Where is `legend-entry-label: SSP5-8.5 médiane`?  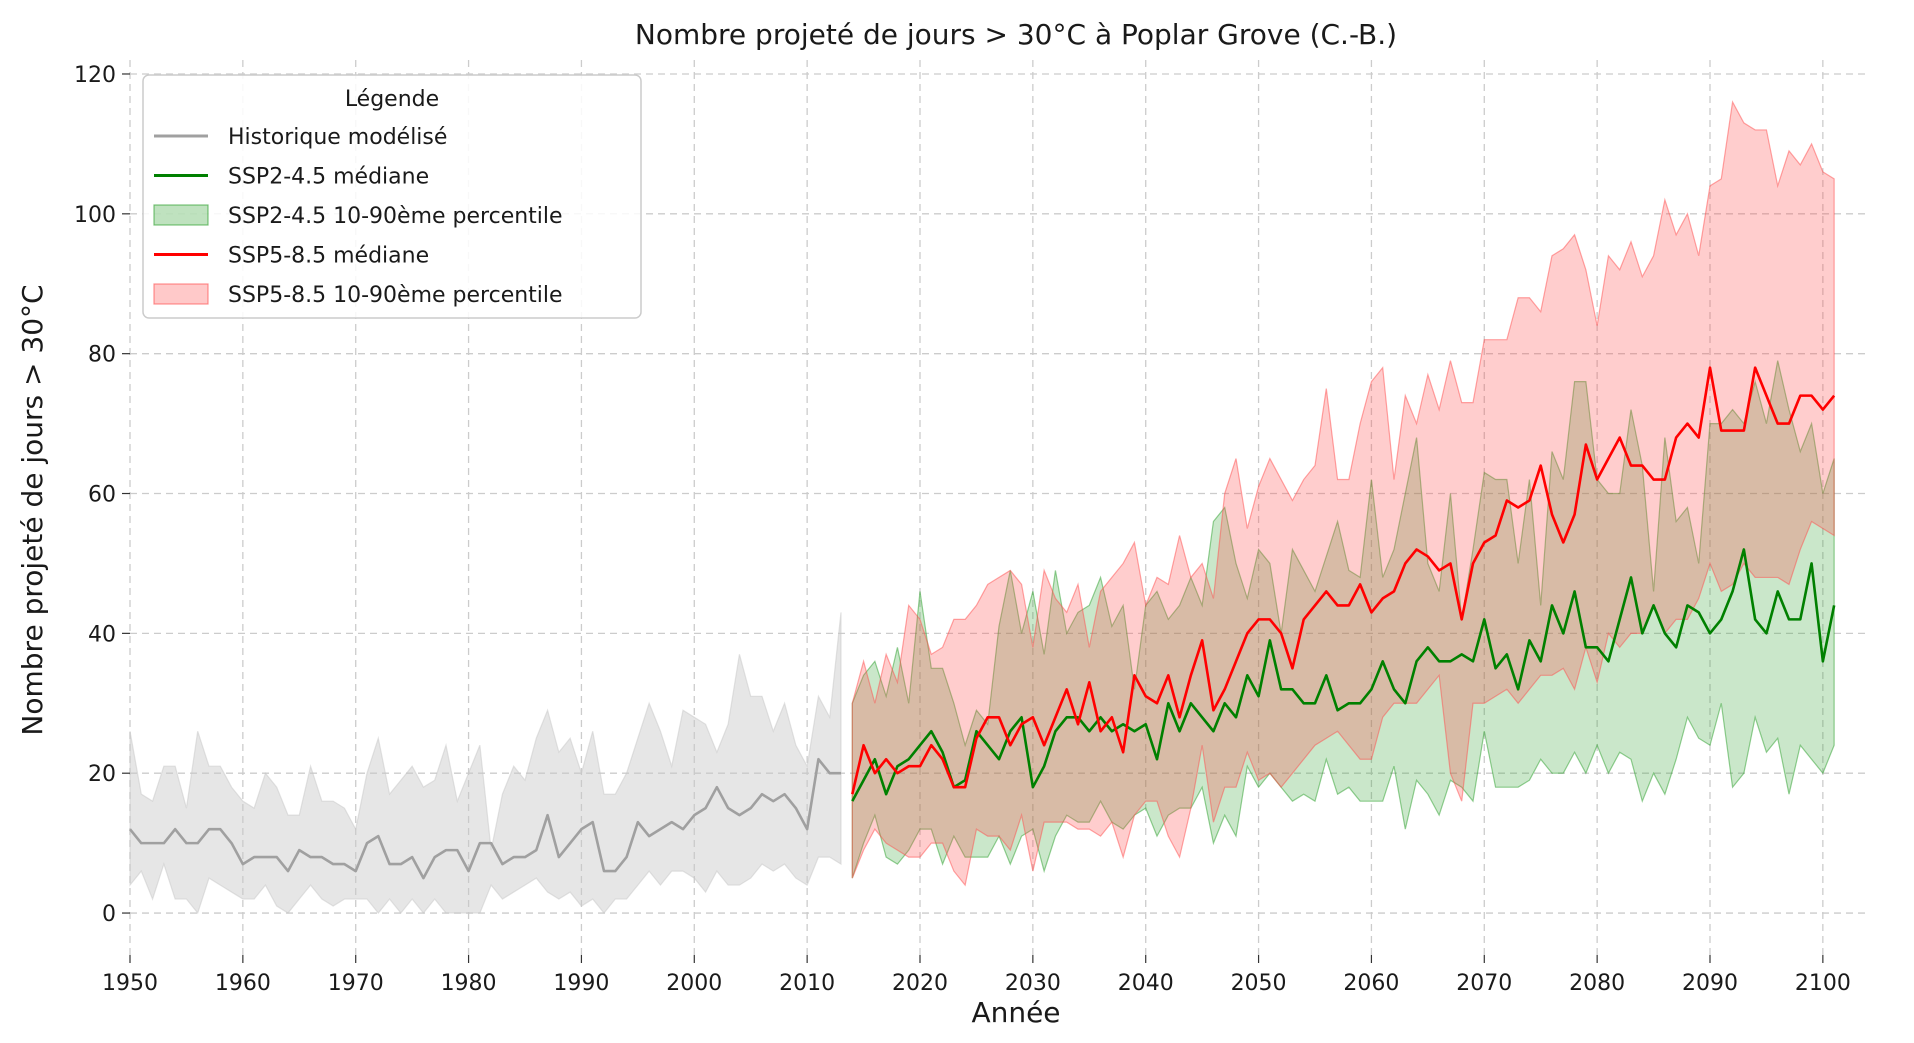
legend-entry-label: SSP5-8.5 médiane is located at coordinates (328, 256).